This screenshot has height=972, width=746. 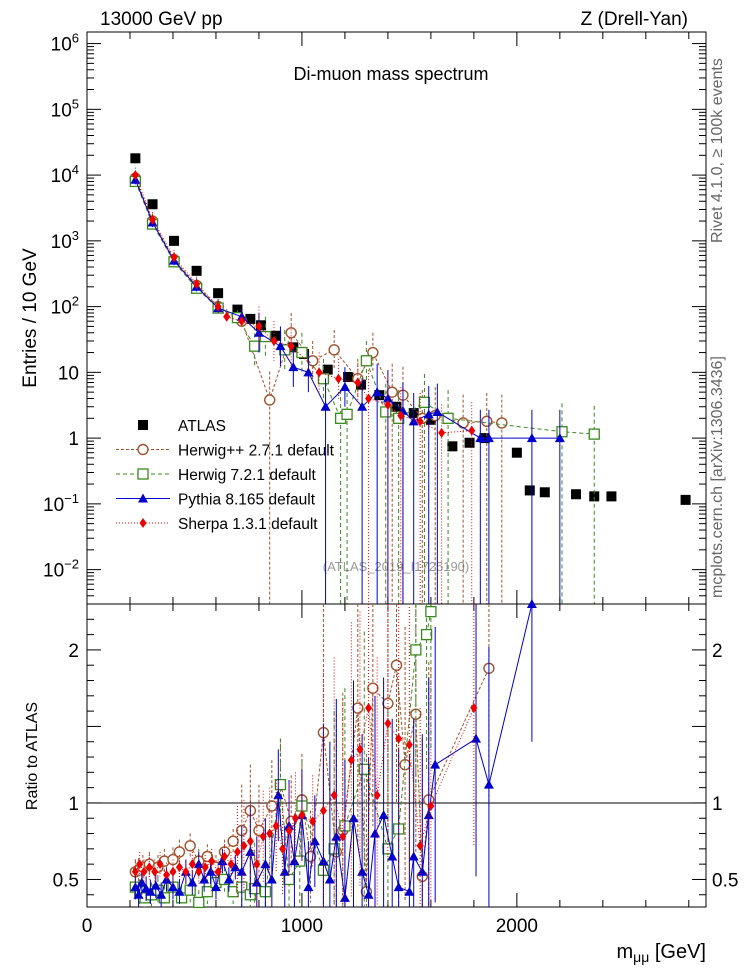 What do you see at coordinates (61, 569) in the screenshot?
I see `y-tick-label: 10⁻²` at bounding box center [61, 569].